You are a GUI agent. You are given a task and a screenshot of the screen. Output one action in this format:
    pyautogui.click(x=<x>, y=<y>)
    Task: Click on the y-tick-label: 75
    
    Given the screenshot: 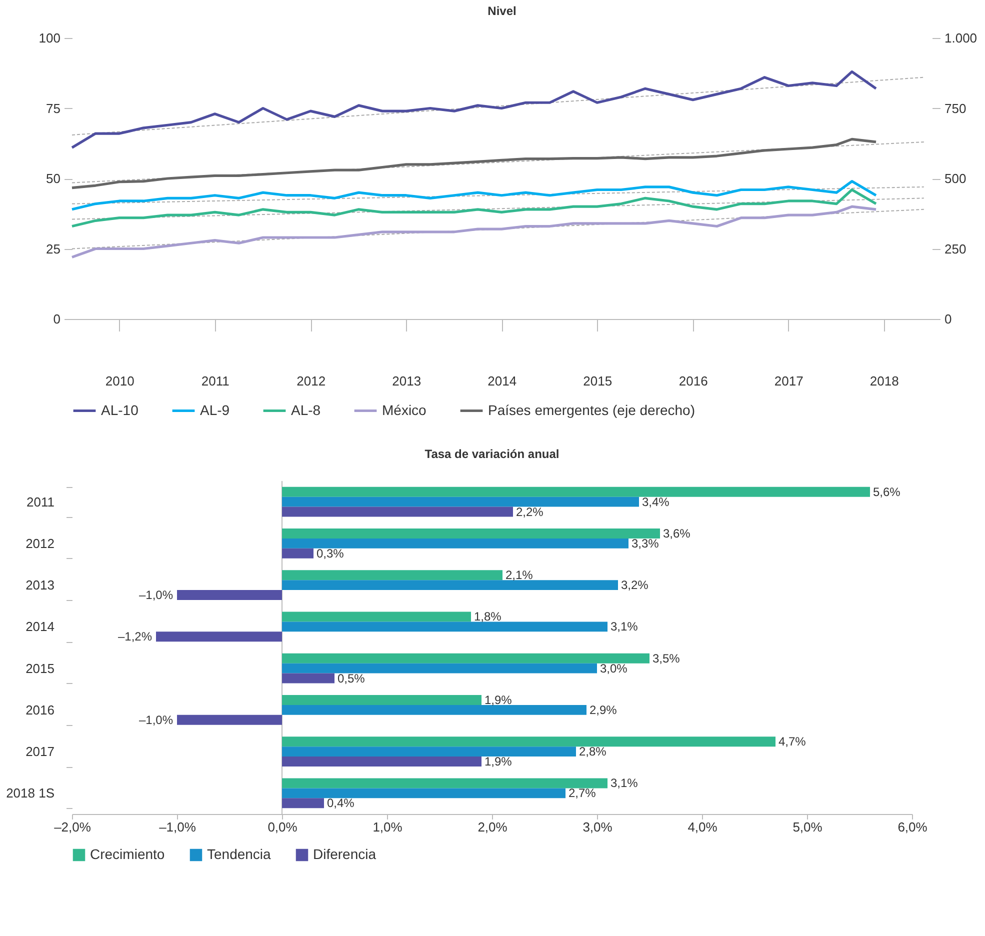 What is the action you would take?
    pyautogui.click(x=53, y=108)
    